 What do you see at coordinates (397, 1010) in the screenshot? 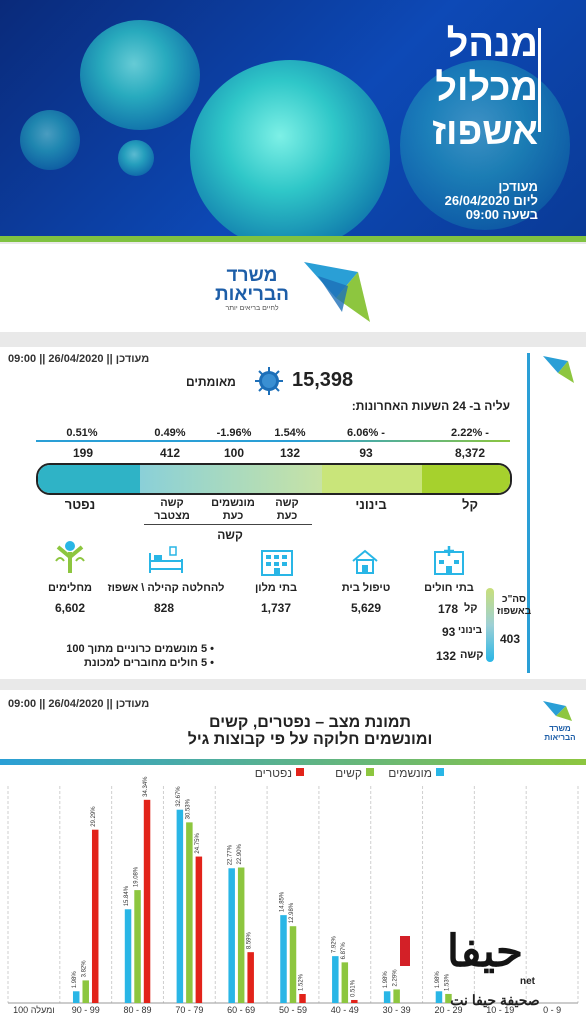
I see `x-tick-label: 30 - 39` at bounding box center [397, 1010].